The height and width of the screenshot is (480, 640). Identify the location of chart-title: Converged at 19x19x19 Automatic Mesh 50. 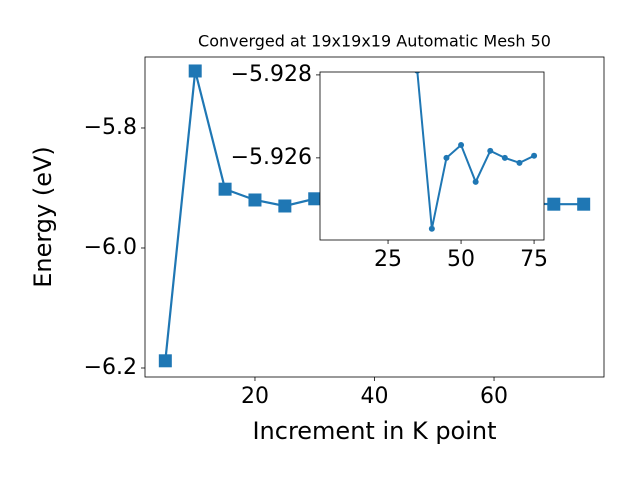
(374, 41).